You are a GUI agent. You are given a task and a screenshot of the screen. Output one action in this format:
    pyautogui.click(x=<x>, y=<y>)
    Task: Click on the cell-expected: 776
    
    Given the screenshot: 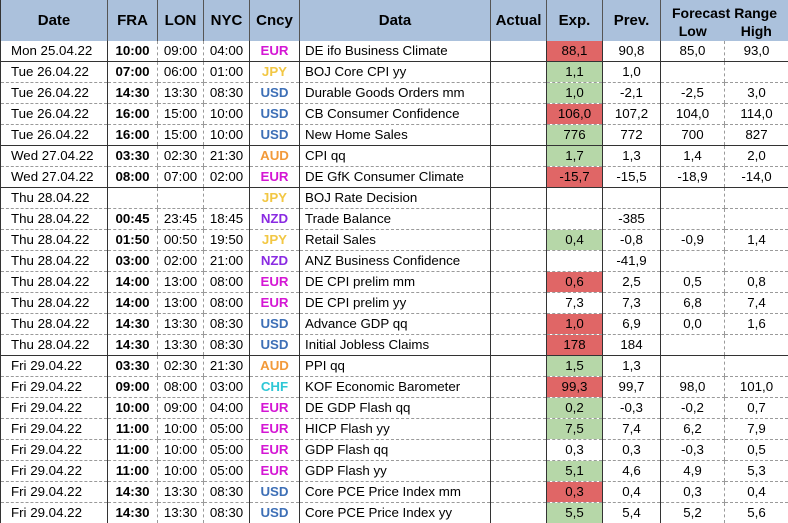 What is the action you would take?
    pyautogui.click(x=575, y=135)
    